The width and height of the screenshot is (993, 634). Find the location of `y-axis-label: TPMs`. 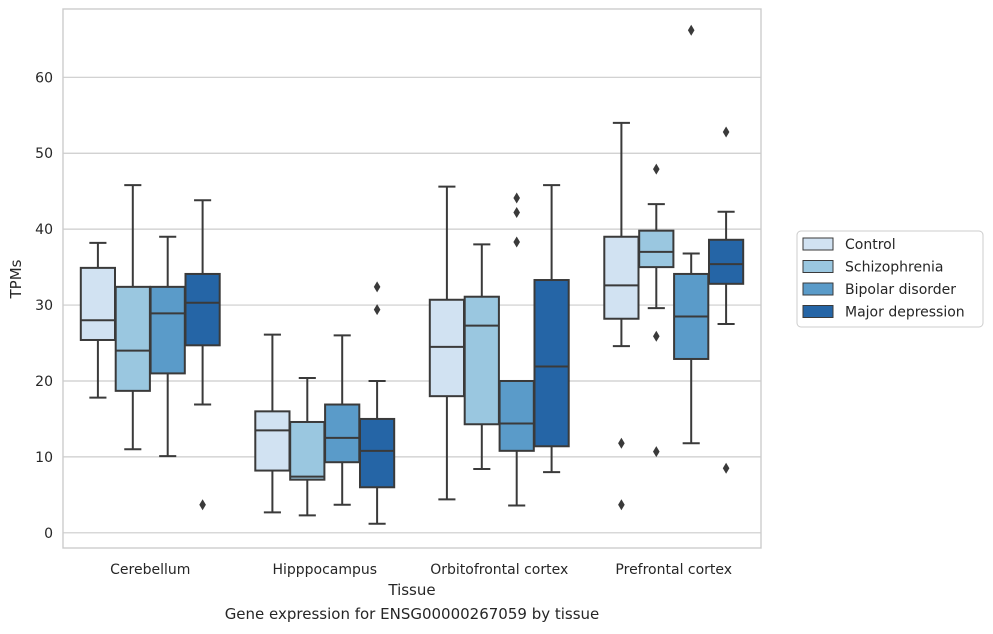

y-axis-label: TPMs is located at coordinates (16, 279).